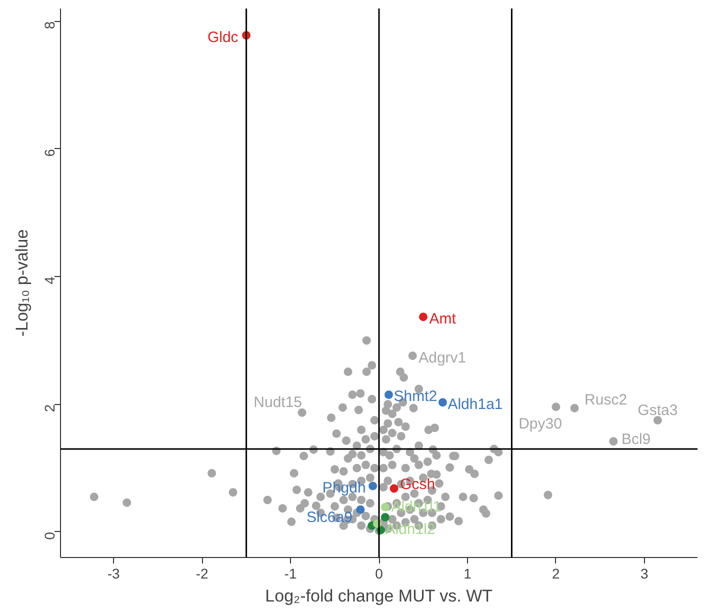 This screenshot has width=709, height=612. What do you see at coordinates (606, 400) in the screenshot?
I see `series-label: Rusc2` at bounding box center [606, 400].